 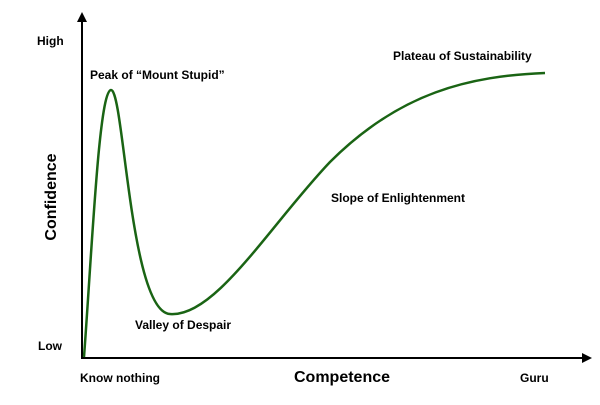 I want to click on y-axis-title: Confidence, so click(x=51, y=196).